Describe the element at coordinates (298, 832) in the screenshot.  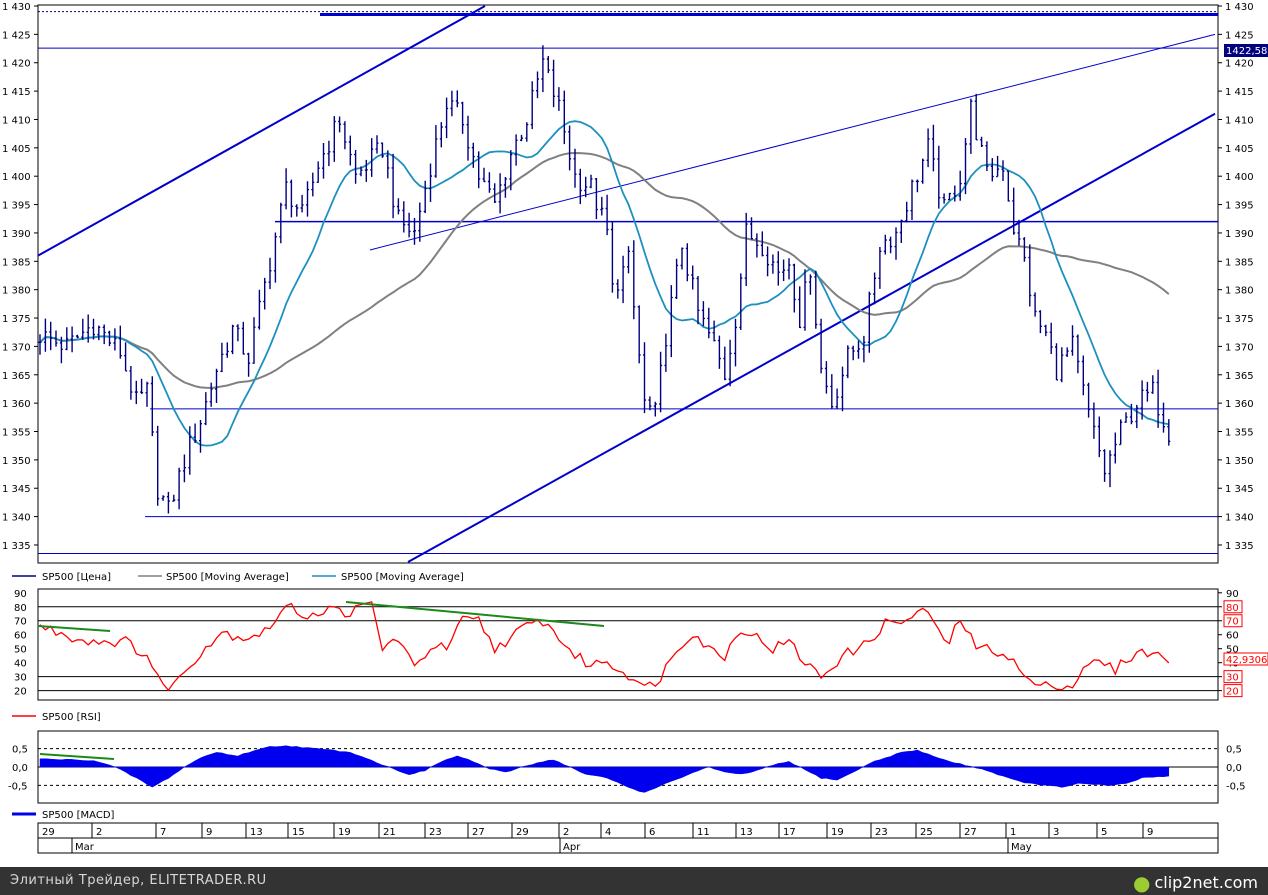
I see `date-tick-label: 15` at that location.